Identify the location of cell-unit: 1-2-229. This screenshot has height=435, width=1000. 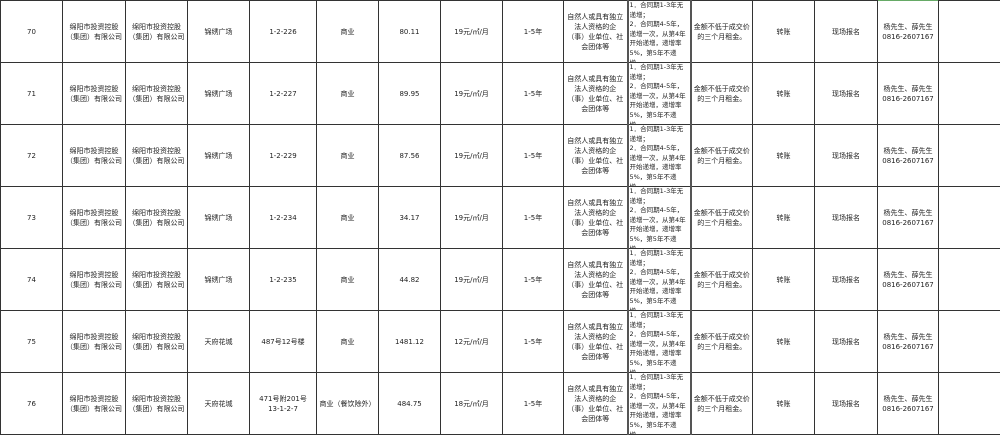
(283, 156).